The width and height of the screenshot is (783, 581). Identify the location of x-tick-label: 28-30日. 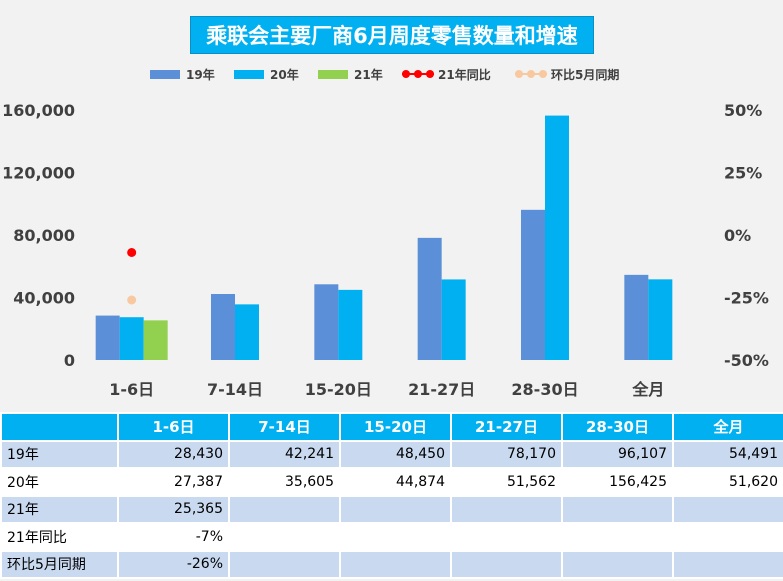
(544, 389).